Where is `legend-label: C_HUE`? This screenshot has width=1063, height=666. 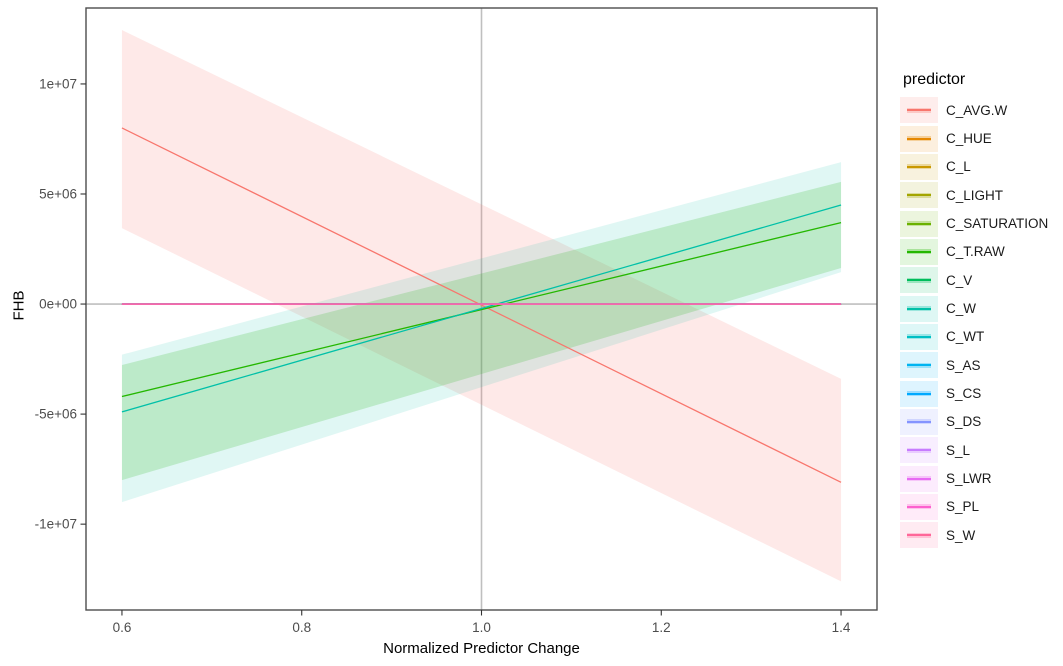
legend-label: C_HUE is located at coordinates (969, 139).